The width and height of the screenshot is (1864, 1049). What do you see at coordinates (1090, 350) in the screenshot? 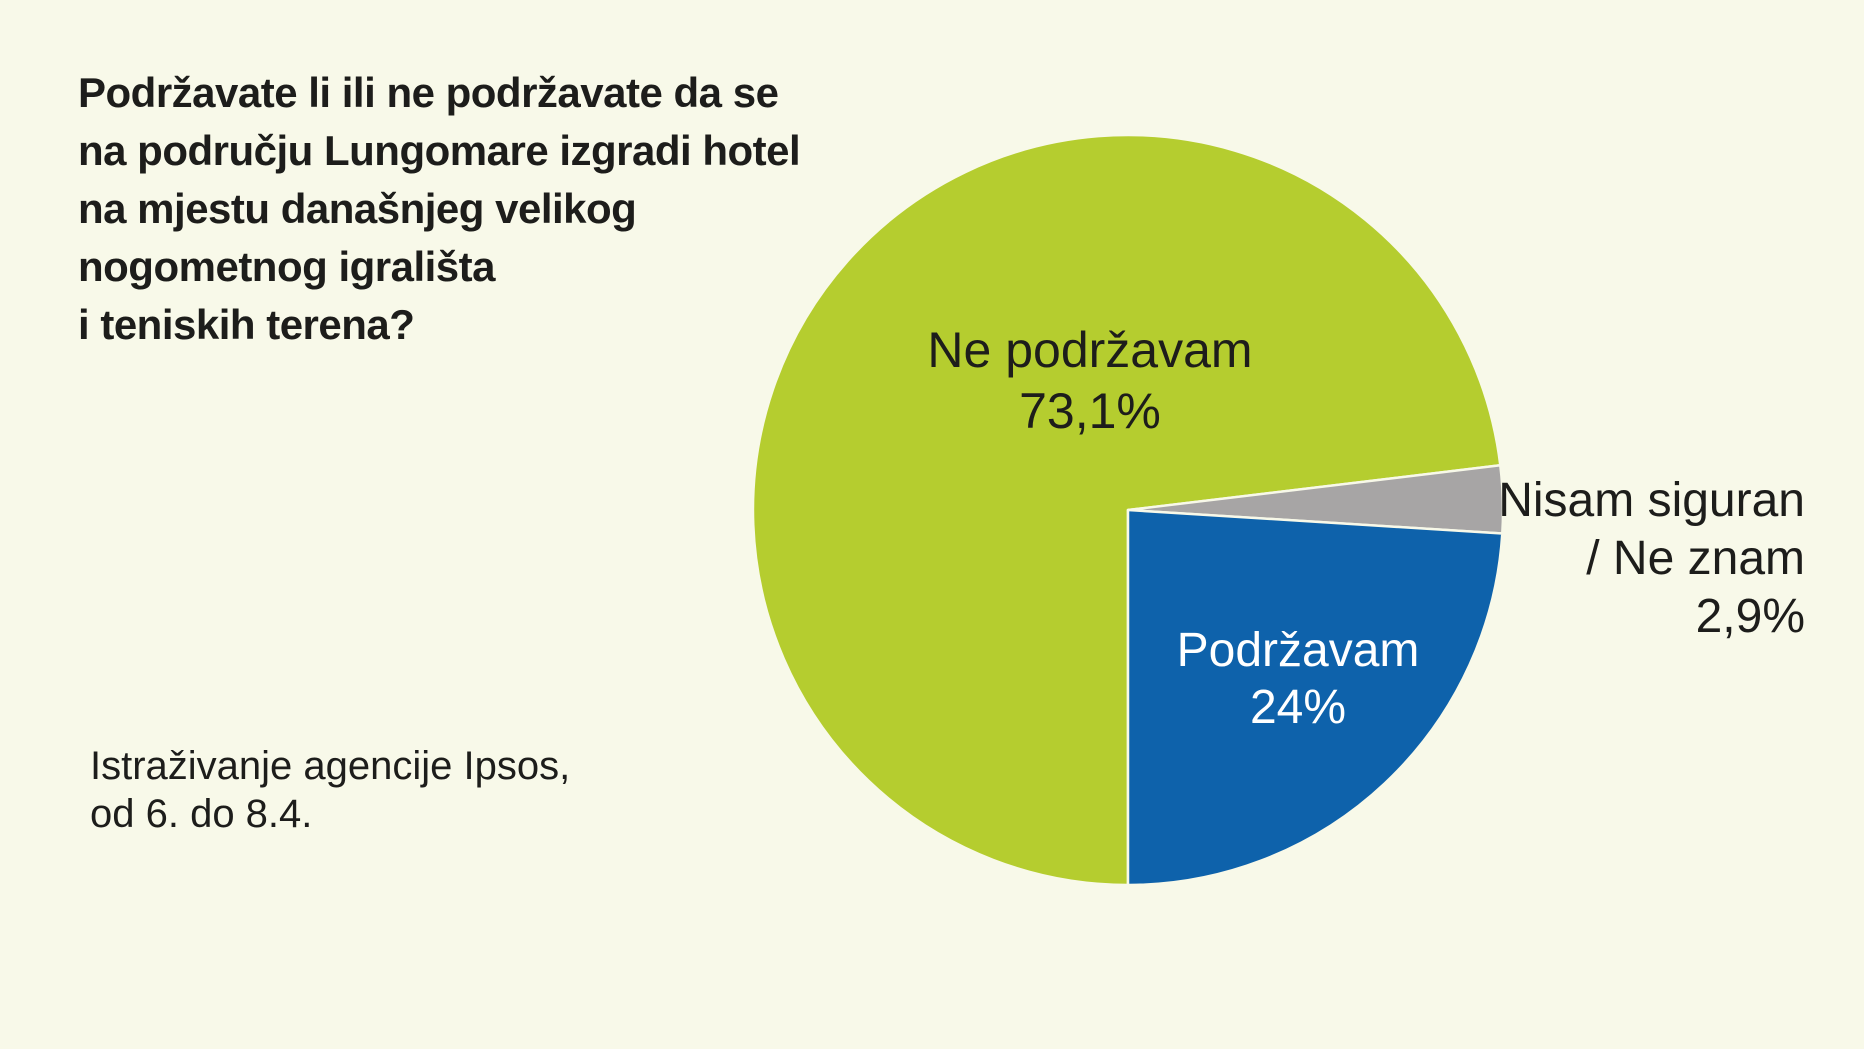
I see `slice-name: Ne podržavam` at bounding box center [1090, 350].